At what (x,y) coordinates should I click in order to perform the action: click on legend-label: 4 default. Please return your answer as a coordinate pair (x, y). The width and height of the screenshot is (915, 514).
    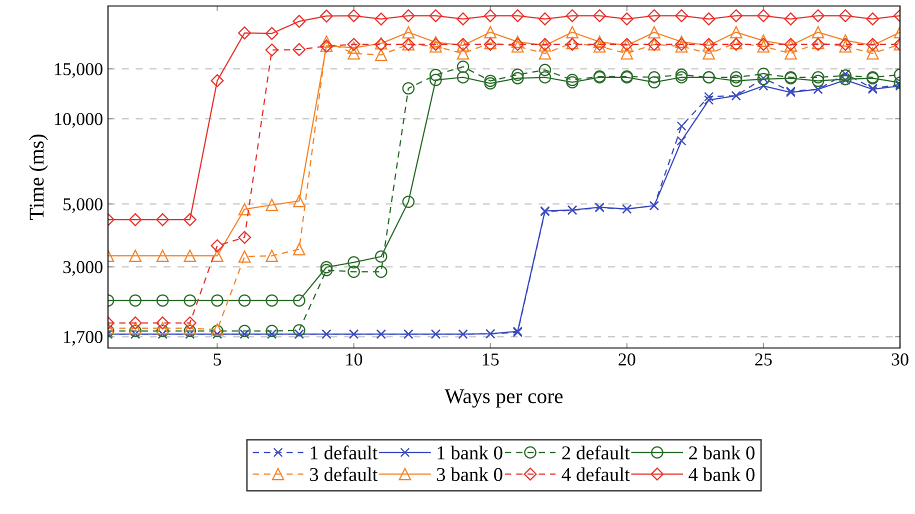
    Looking at the image, I should click on (596, 474).